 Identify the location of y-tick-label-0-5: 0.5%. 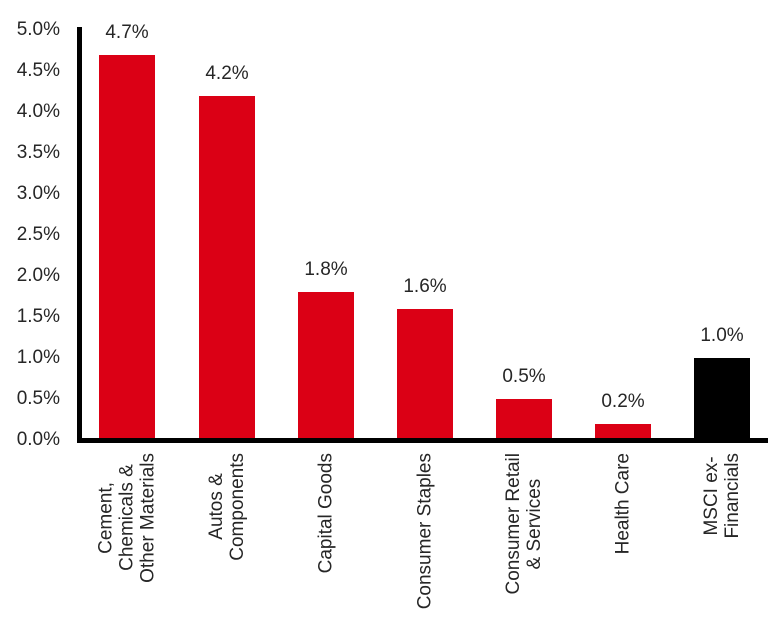
(38, 398).